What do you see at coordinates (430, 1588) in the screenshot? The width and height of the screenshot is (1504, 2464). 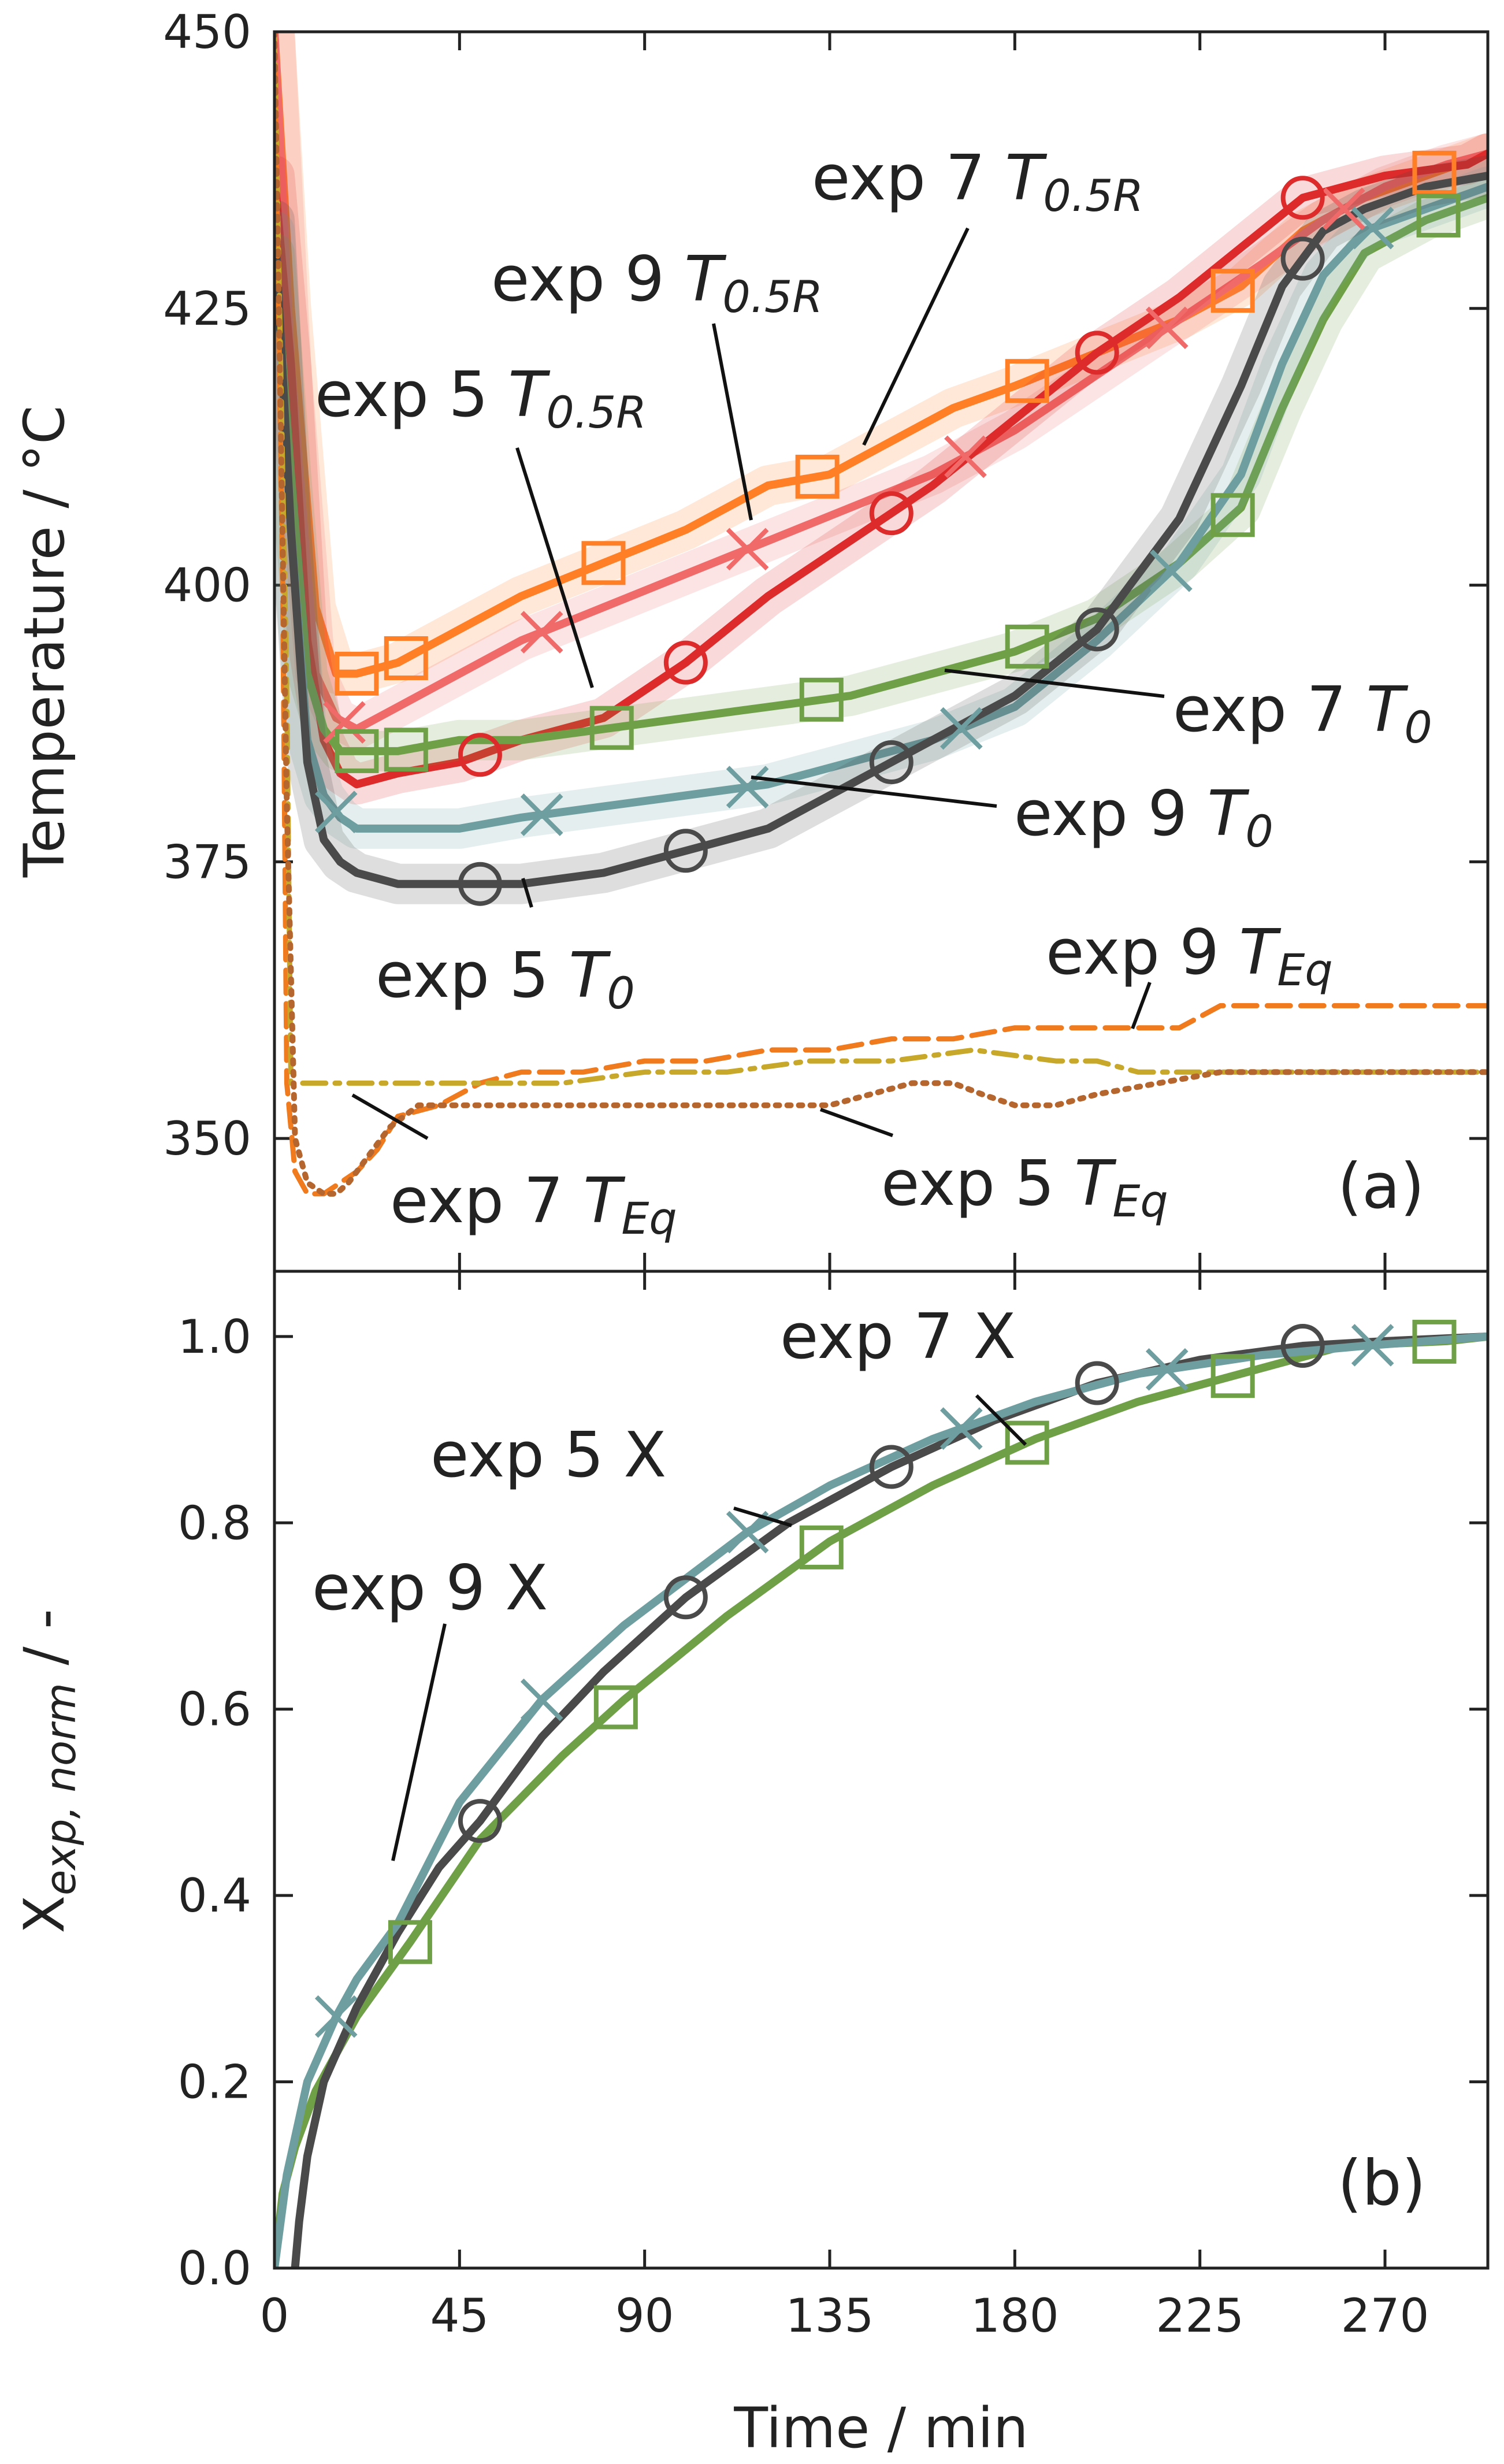 I see `annotation-exp9-x: exp 9 X` at bounding box center [430, 1588].